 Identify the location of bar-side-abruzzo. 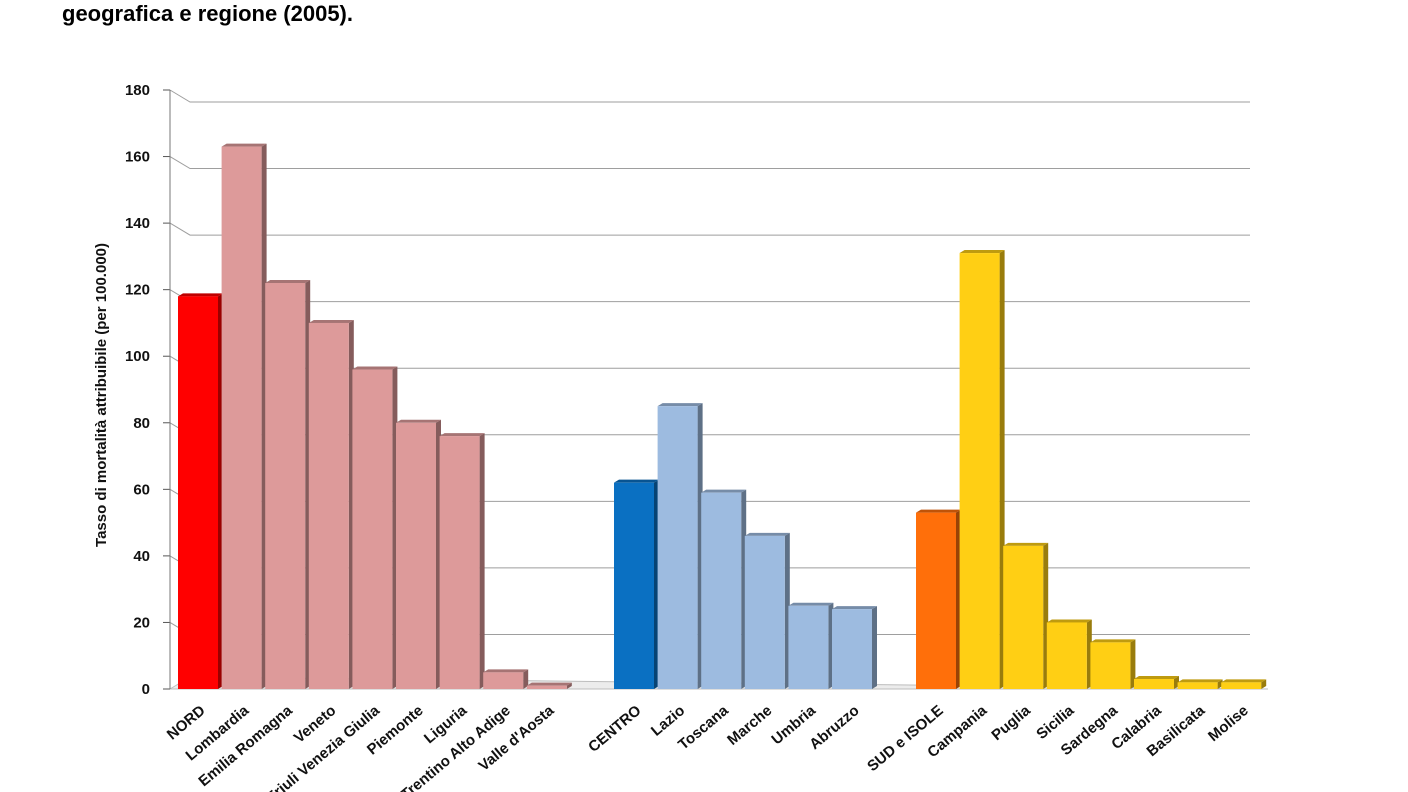
(874, 647).